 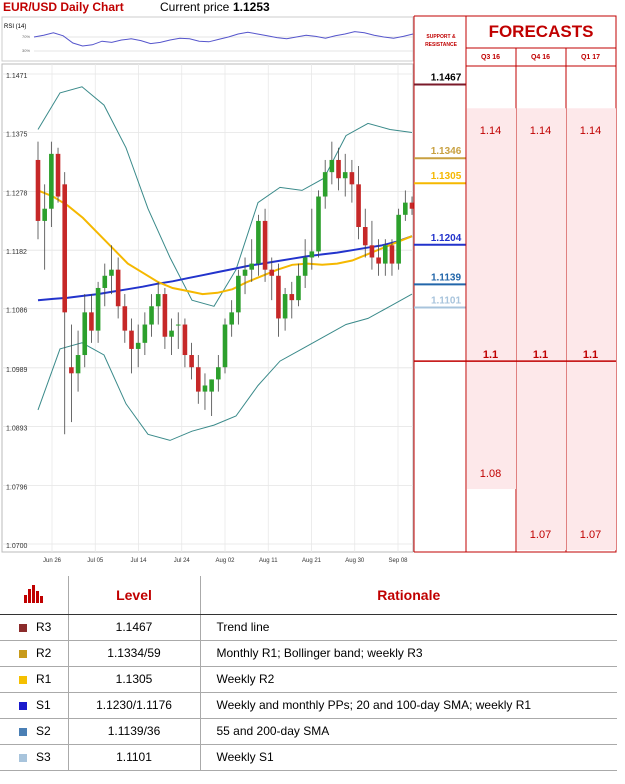 I want to click on x-tick-label: Aug 02, so click(x=225, y=561).